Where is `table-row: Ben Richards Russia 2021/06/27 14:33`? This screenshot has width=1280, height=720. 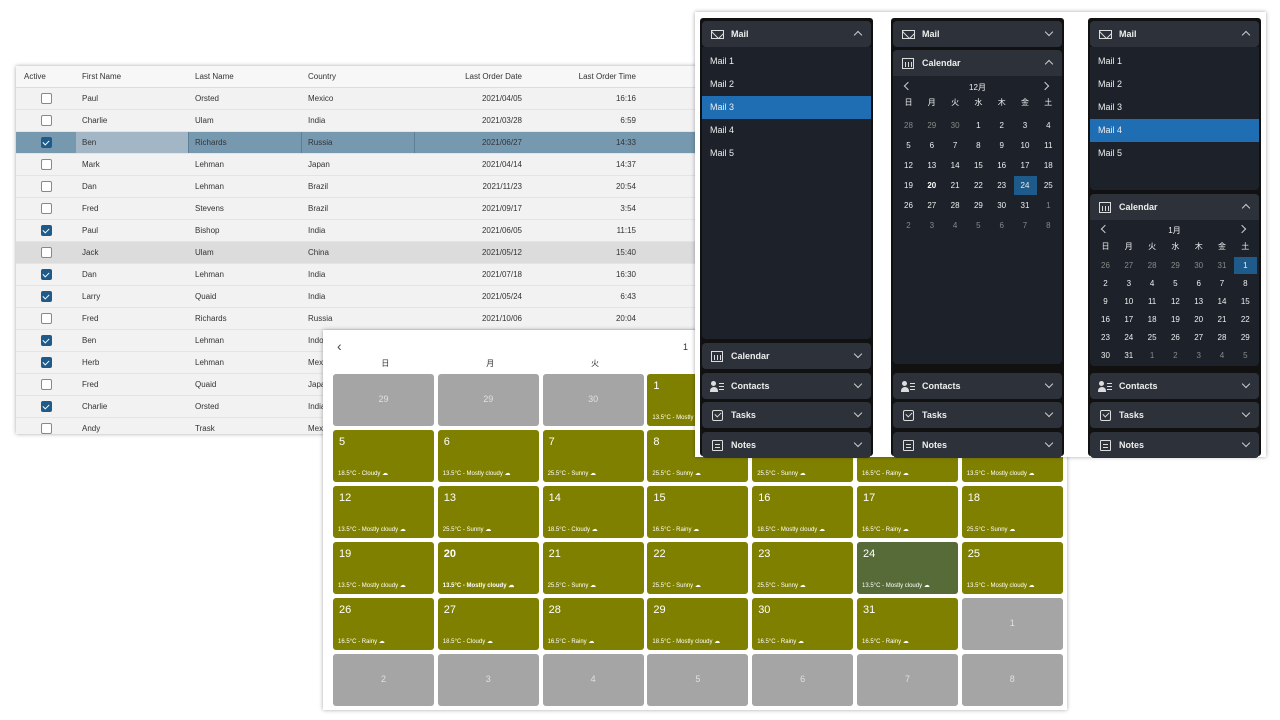 table-row: Ben Richards Russia 2021/06/27 14:33 is located at coordinates (361, 143).